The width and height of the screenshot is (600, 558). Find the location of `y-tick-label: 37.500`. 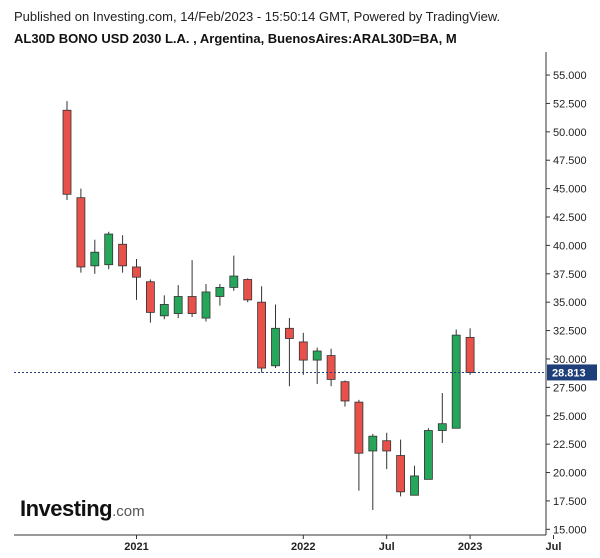

y-tick-label: 37.500 is located at coordinates (570, 275).